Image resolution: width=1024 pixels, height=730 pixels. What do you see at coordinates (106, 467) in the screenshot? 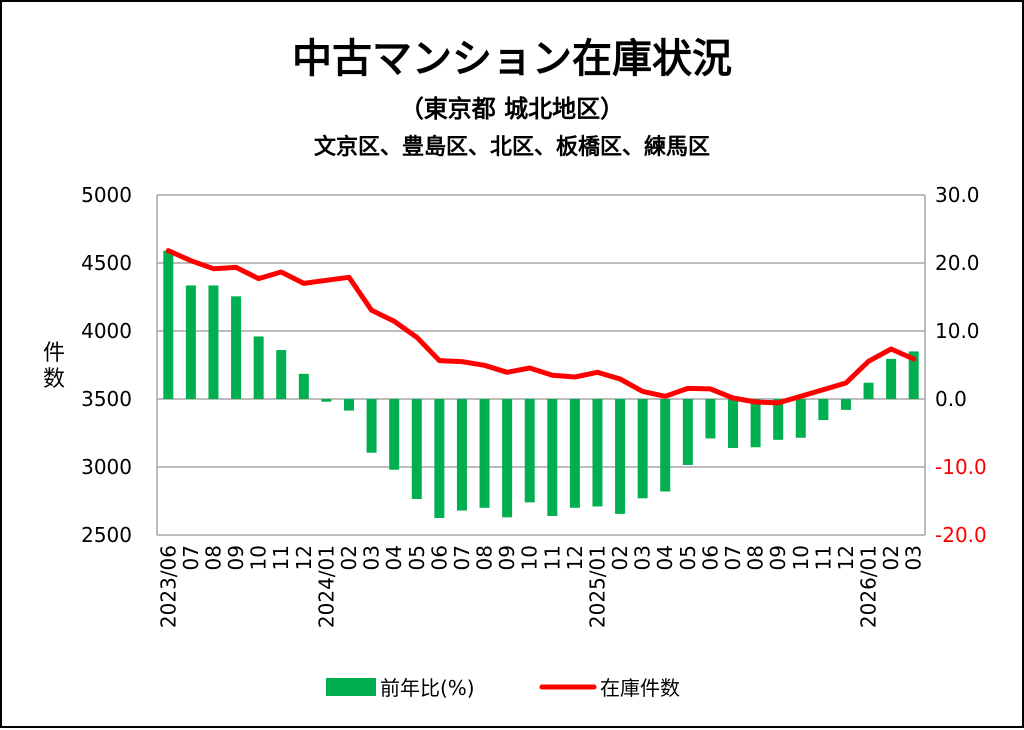
I see `y-tick-label: 3000` at bounding box center [106, 467].